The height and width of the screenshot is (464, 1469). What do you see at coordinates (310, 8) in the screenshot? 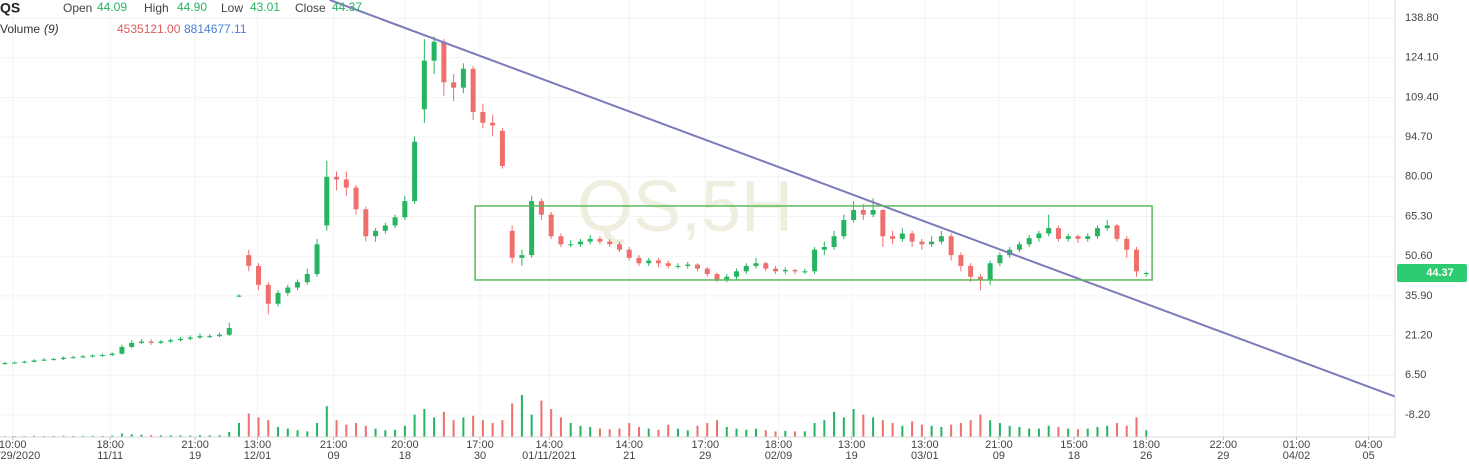
I see `field-label: Close` at bounding box center [310, 8].